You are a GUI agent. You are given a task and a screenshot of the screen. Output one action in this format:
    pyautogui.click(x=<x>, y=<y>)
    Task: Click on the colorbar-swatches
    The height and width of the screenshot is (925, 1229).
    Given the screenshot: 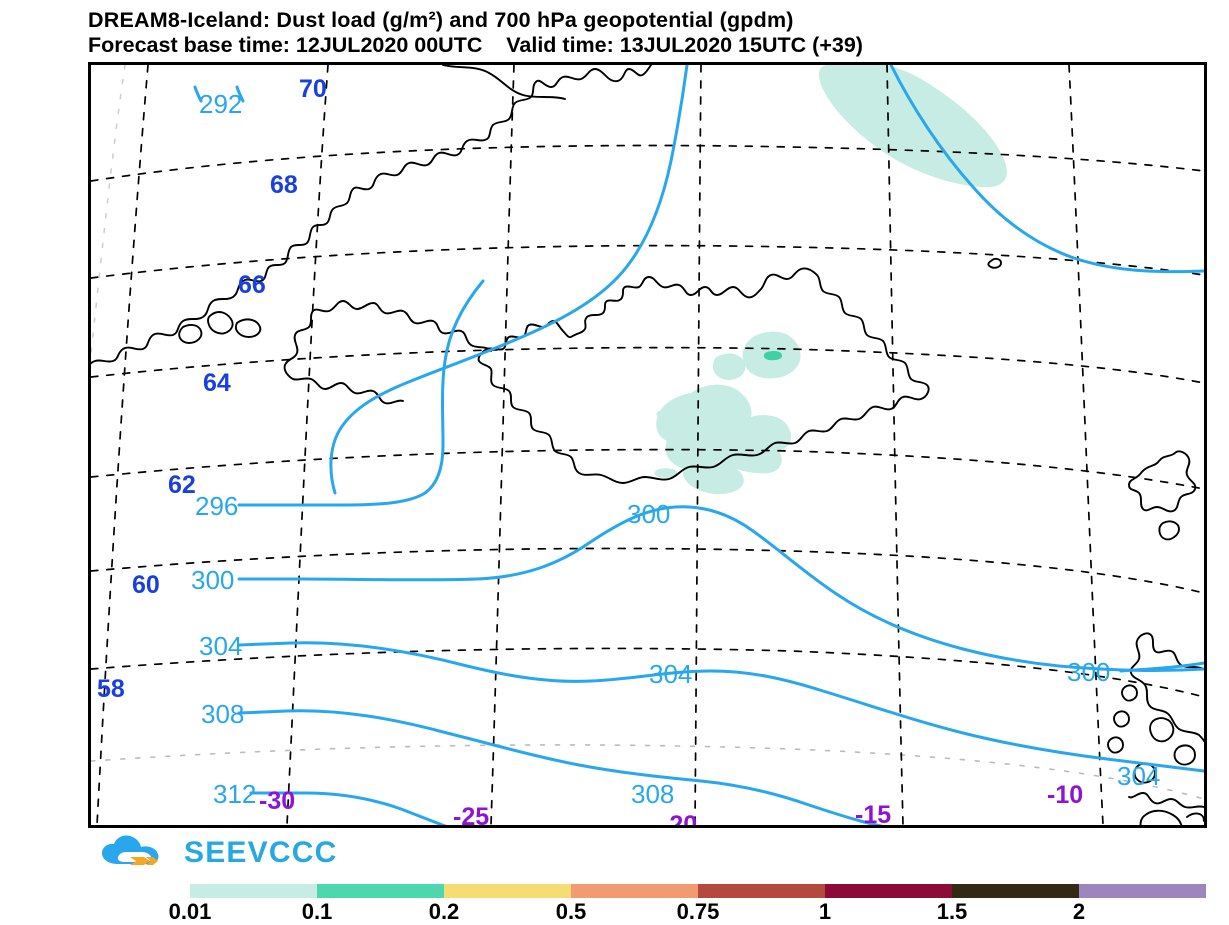 What is the action you would take?
    pyautogui.click(x=698, y=891)
    